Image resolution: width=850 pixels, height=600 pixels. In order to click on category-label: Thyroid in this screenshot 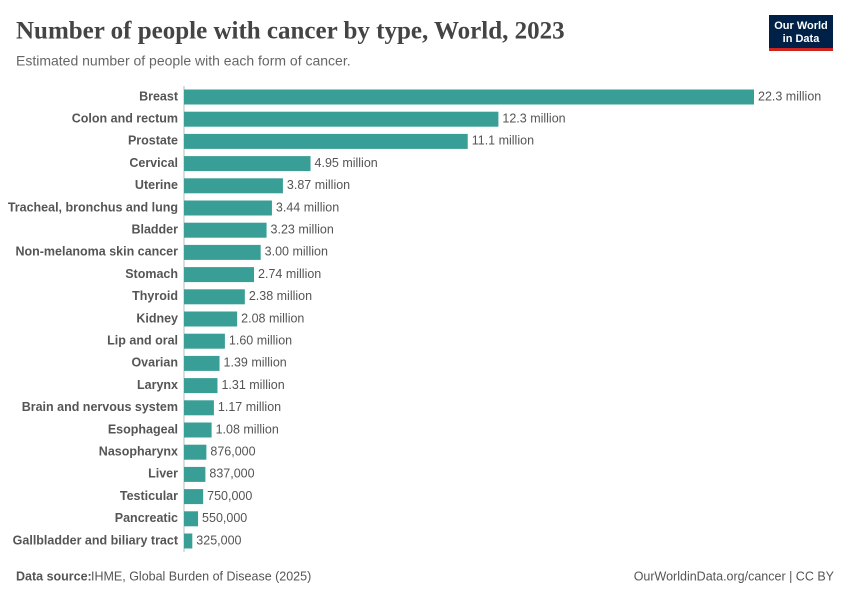, I will do `click(155, 296)`.